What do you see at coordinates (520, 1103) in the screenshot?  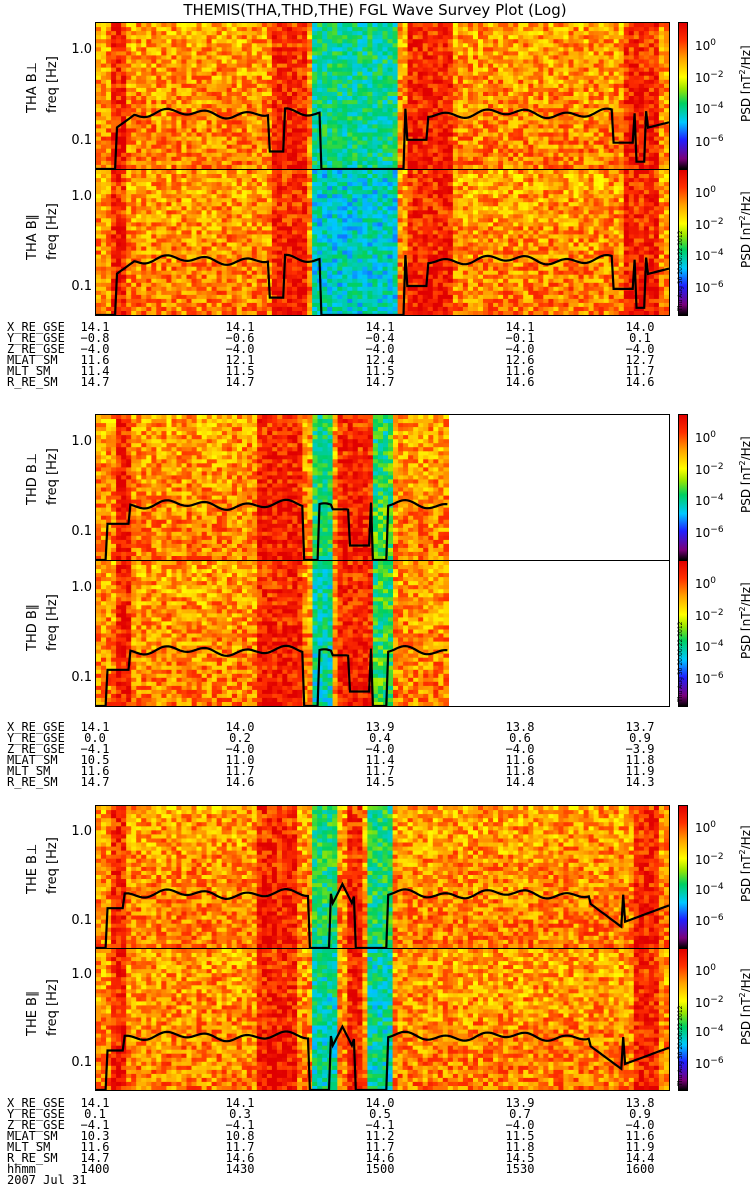 I see `eph-value-the-0-3: 13.9` at bounding box center [520, 1103].